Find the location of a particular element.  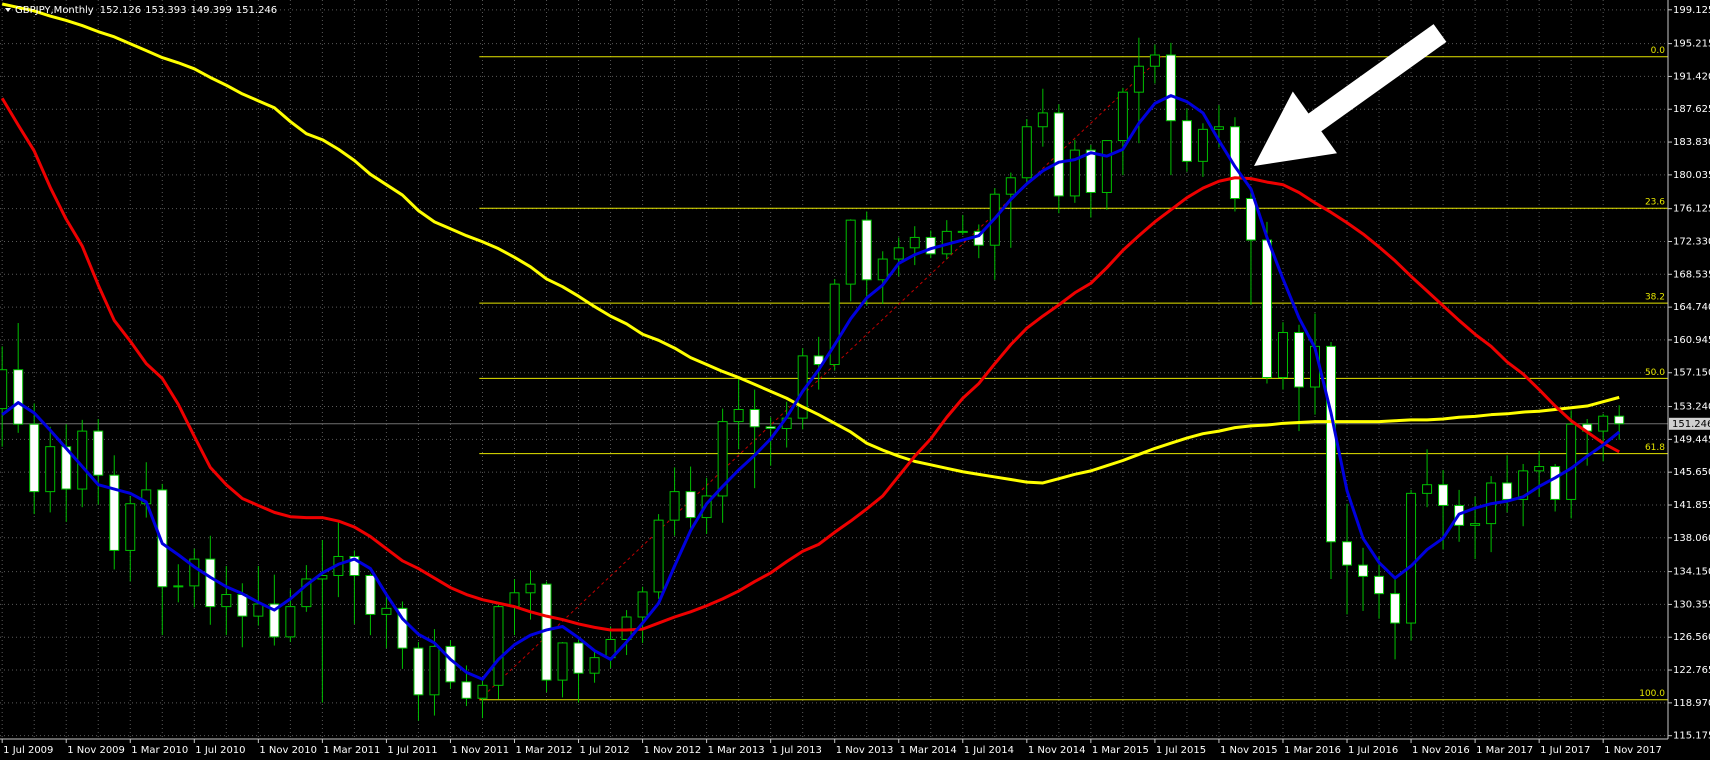

x-tick-label: 1 Nov 2010 is located at coordinates (288, 750).